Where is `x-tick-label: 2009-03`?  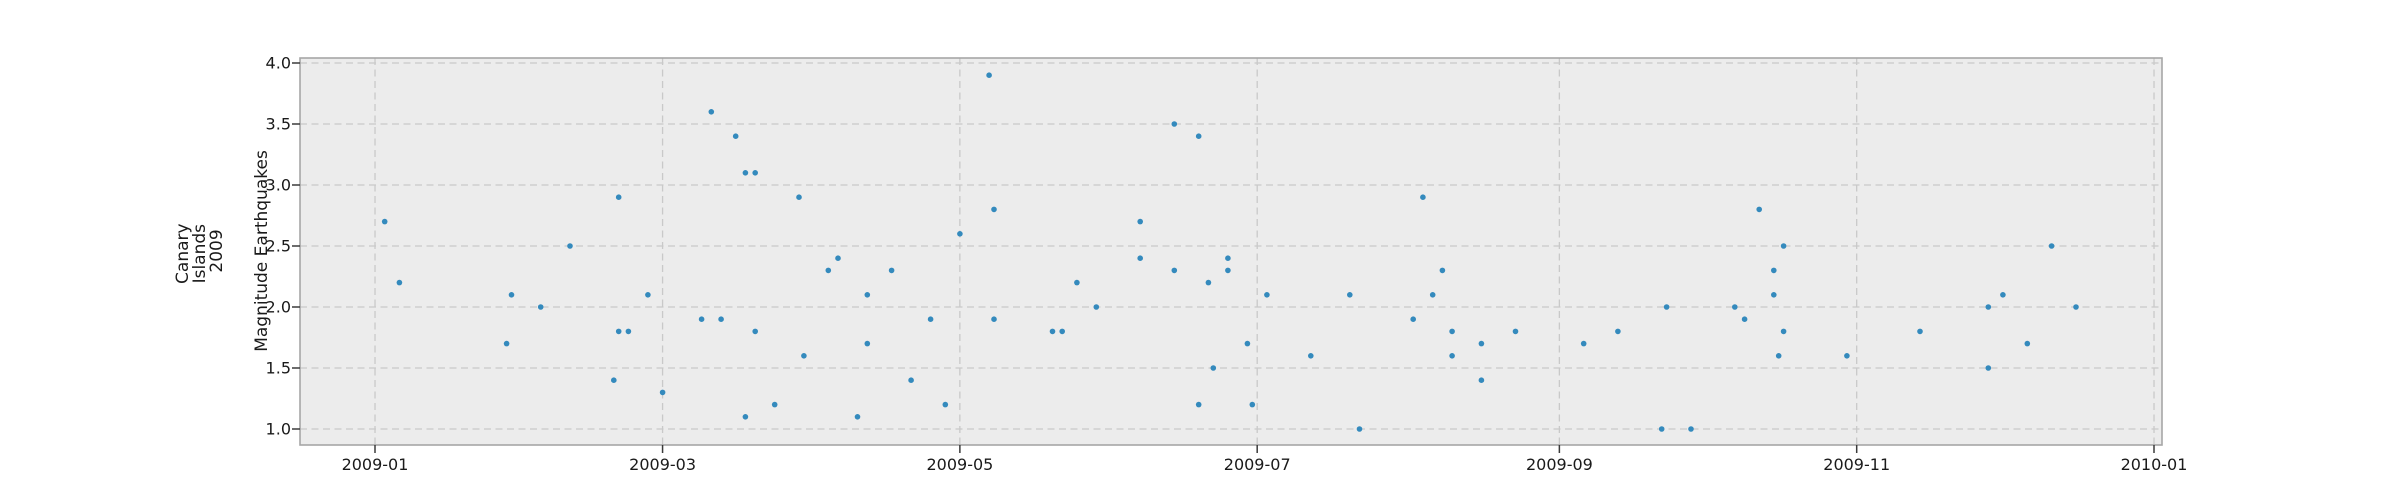
x-tick-label: 2009-03 is located at coordinates (662, 464).